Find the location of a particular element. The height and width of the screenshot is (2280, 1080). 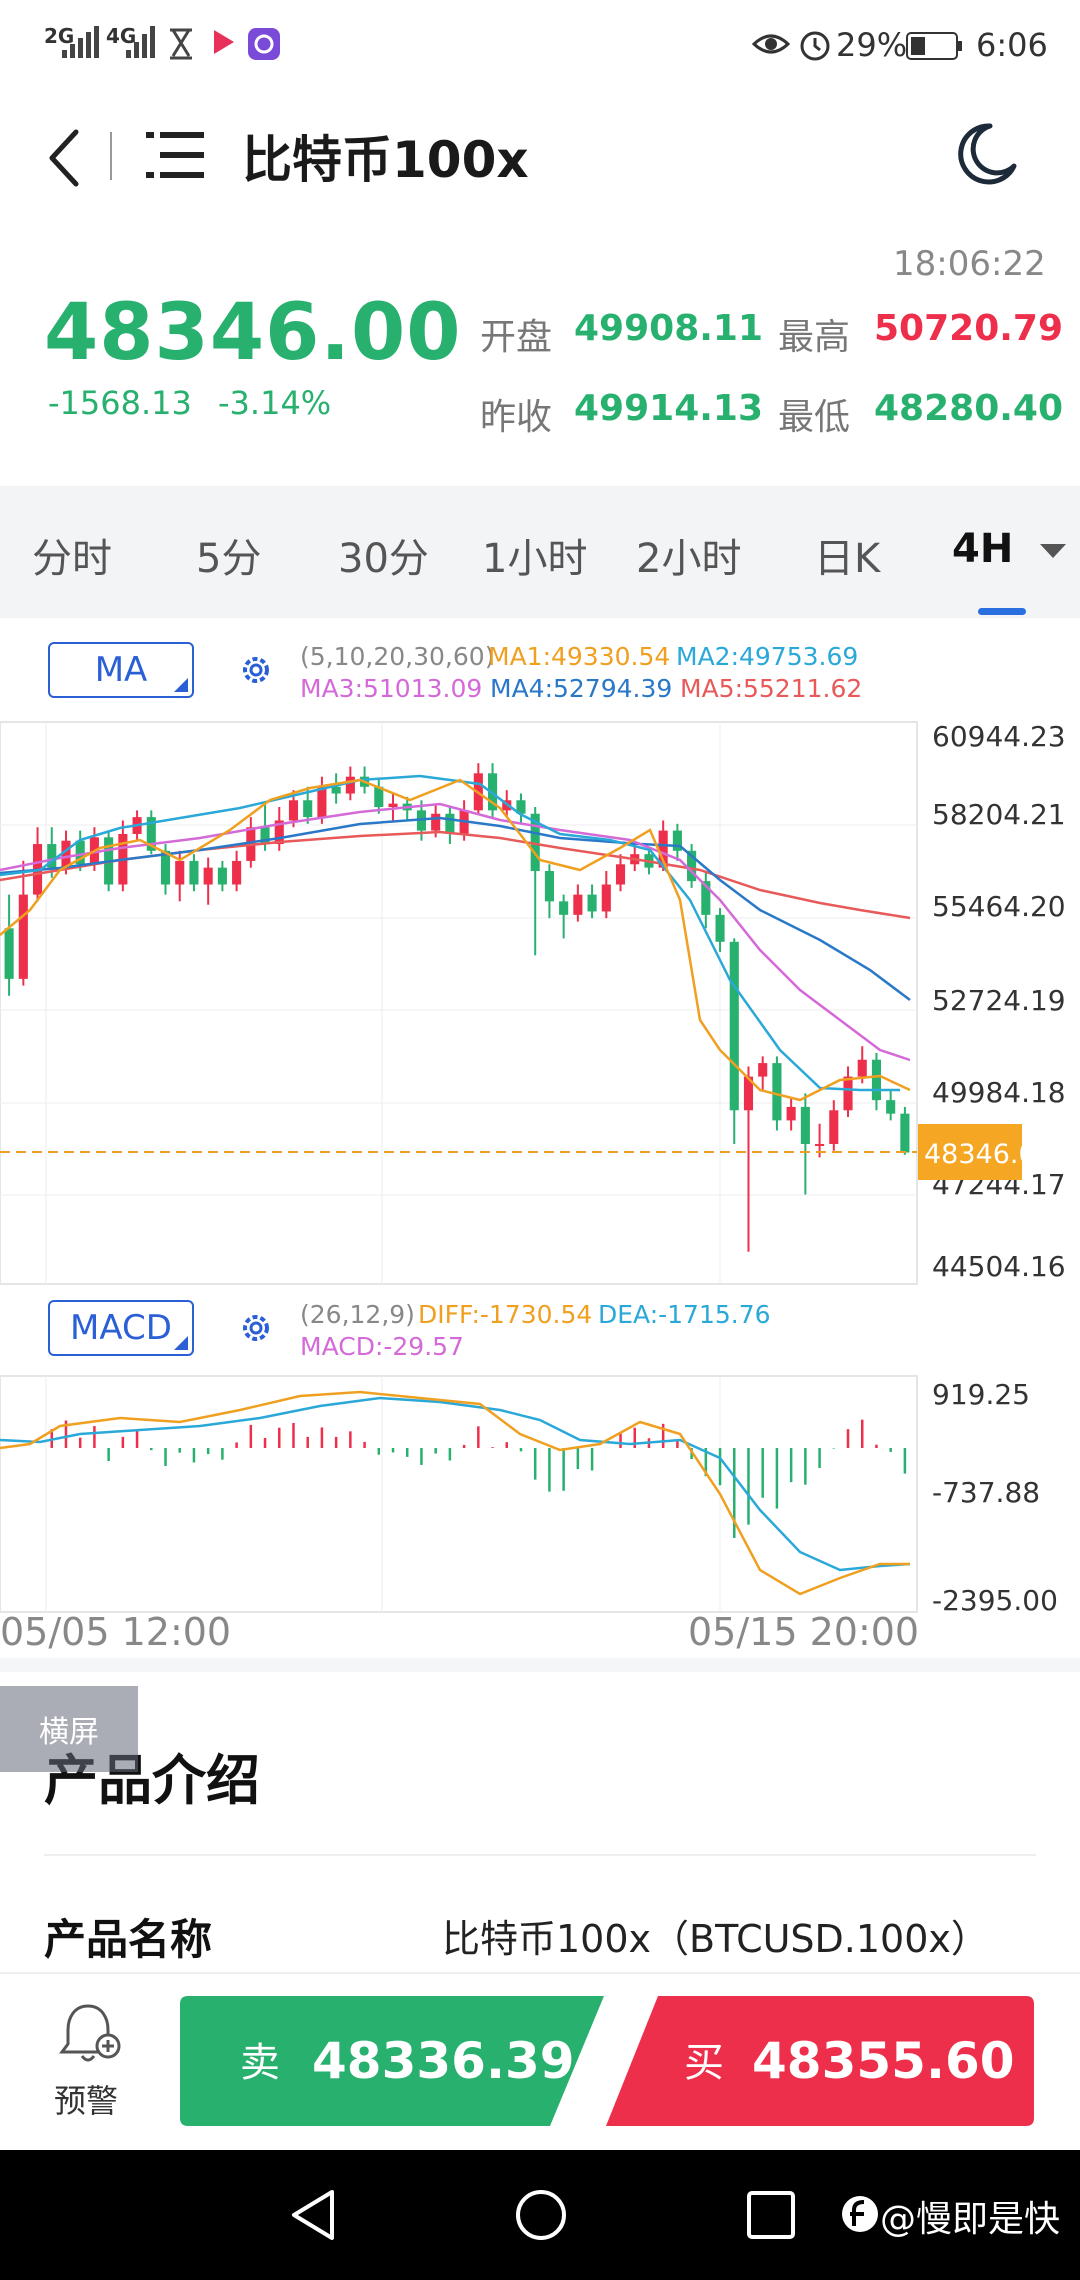

sell-button: 卖 48336.39 is located at coordinates (394, 2061).